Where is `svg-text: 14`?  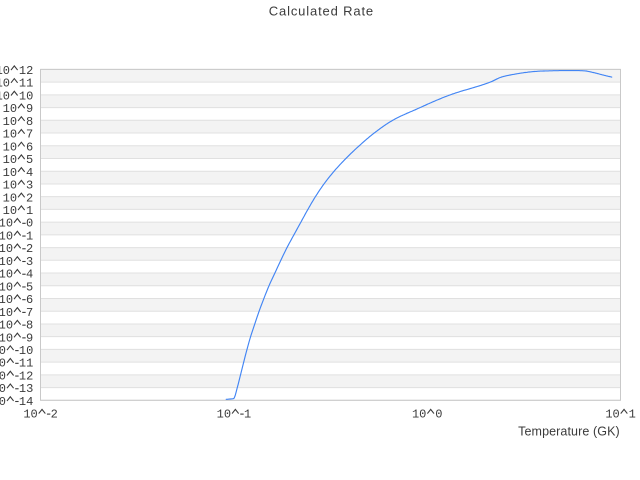
svg-text: 14 is located at coordinates (26, 402).